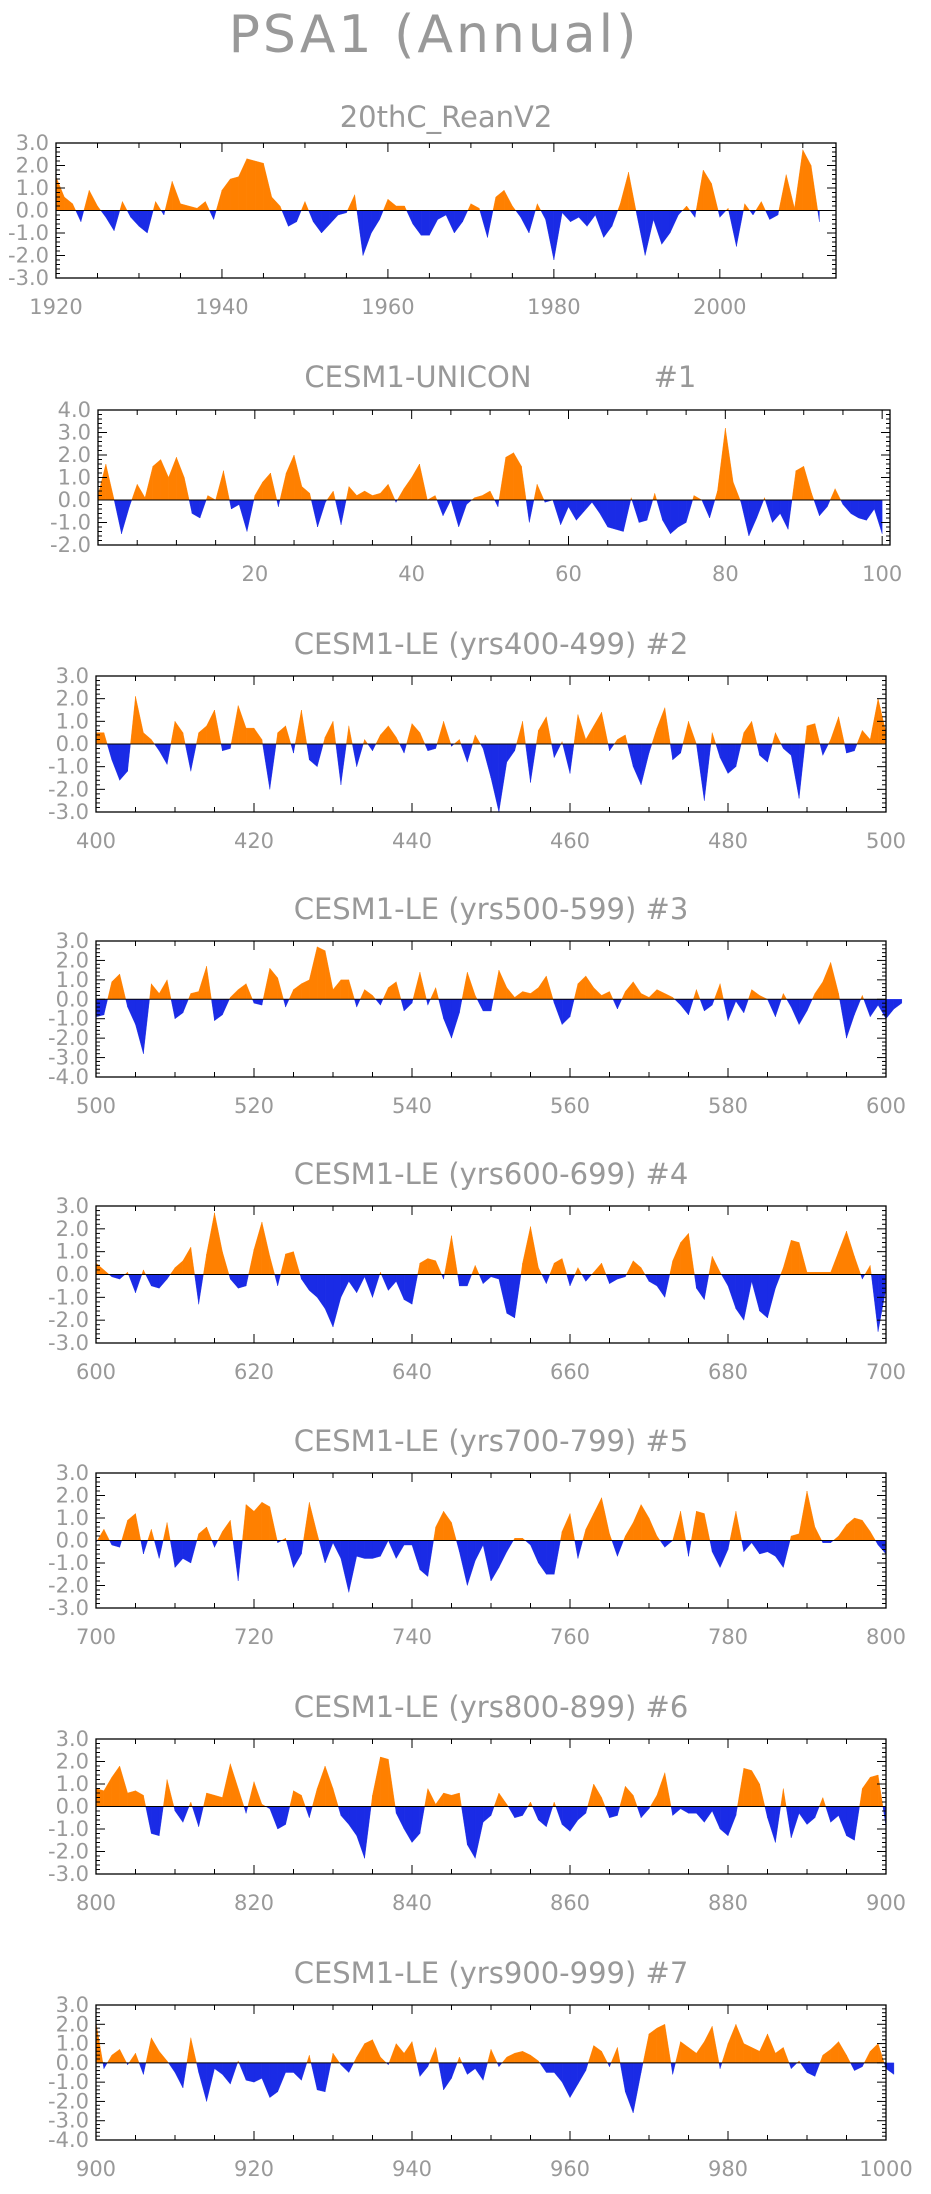 This screenshot has height=2194, width=931. What do you see at coordinates (491, 2072) in the screenshot?
I see `plot-frame` at bounding box center [491, 2072].